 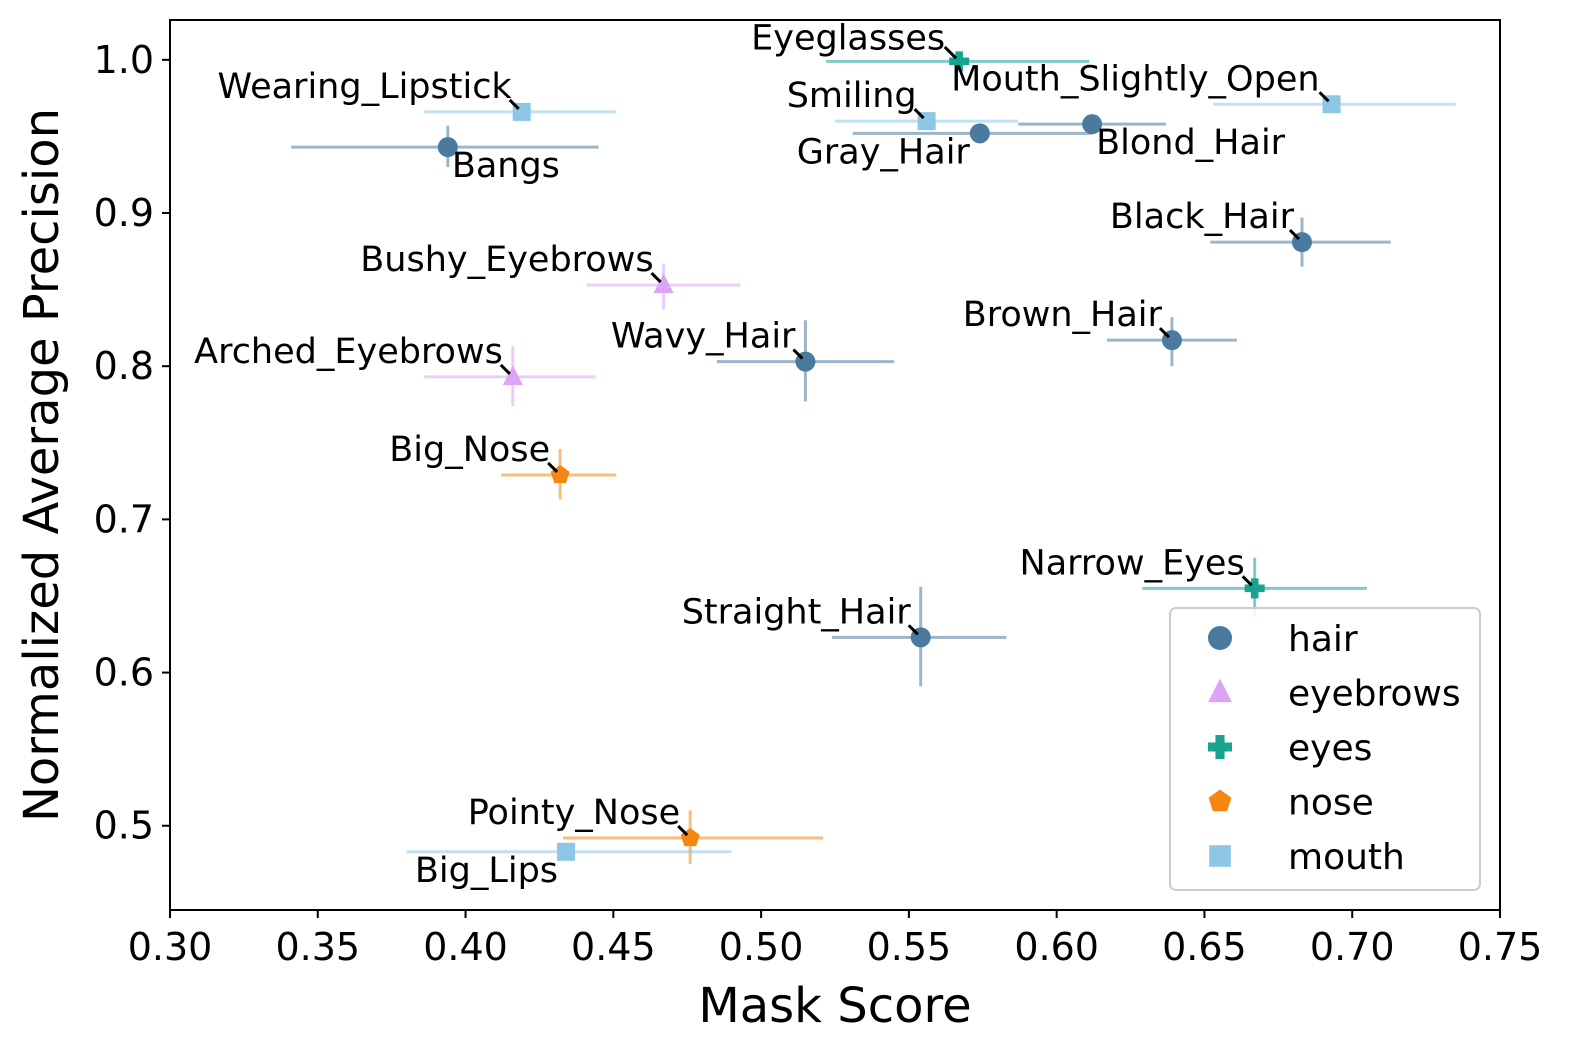 What do you see at coordinates (1330, 748) in the screenshot?
I see `legend-label: eyes` at bounding box center [1330, 748].